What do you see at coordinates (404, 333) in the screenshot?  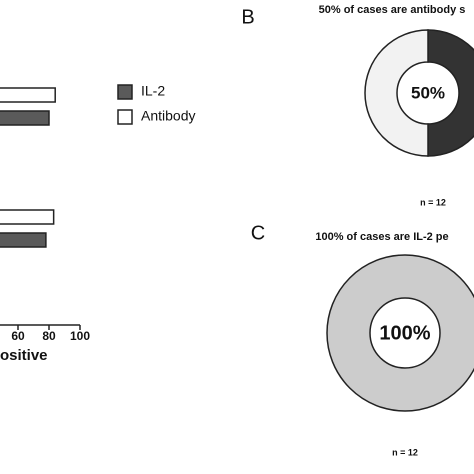 I see `center-label: 100%` at bounding box center [404, 333].